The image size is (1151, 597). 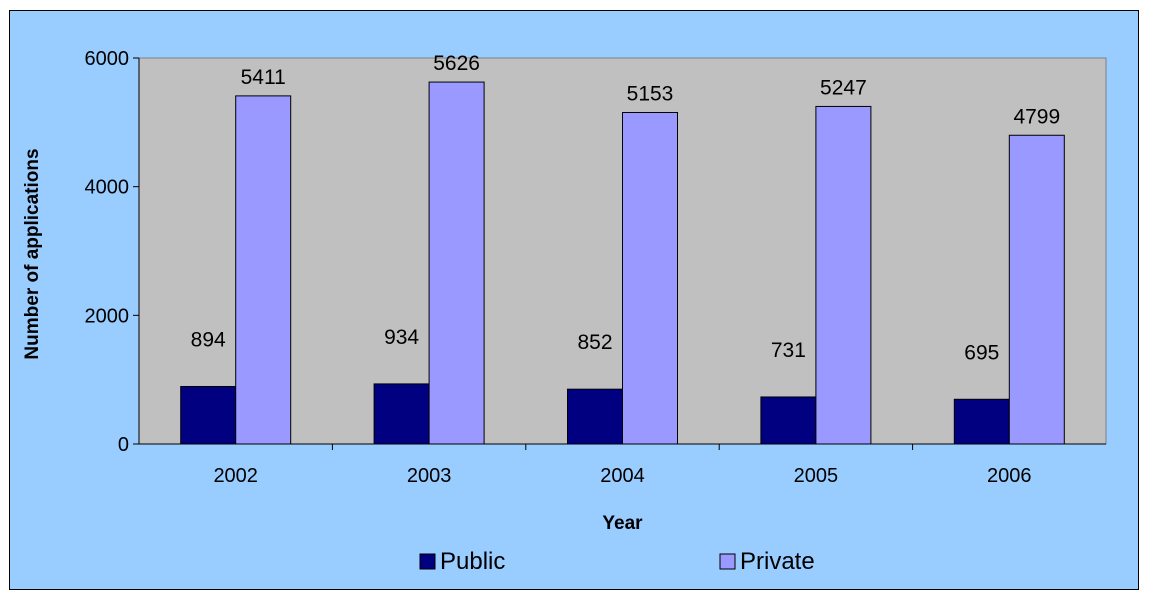 I want to click on data-label-public-2005: 731, so click(x=788, y=350).